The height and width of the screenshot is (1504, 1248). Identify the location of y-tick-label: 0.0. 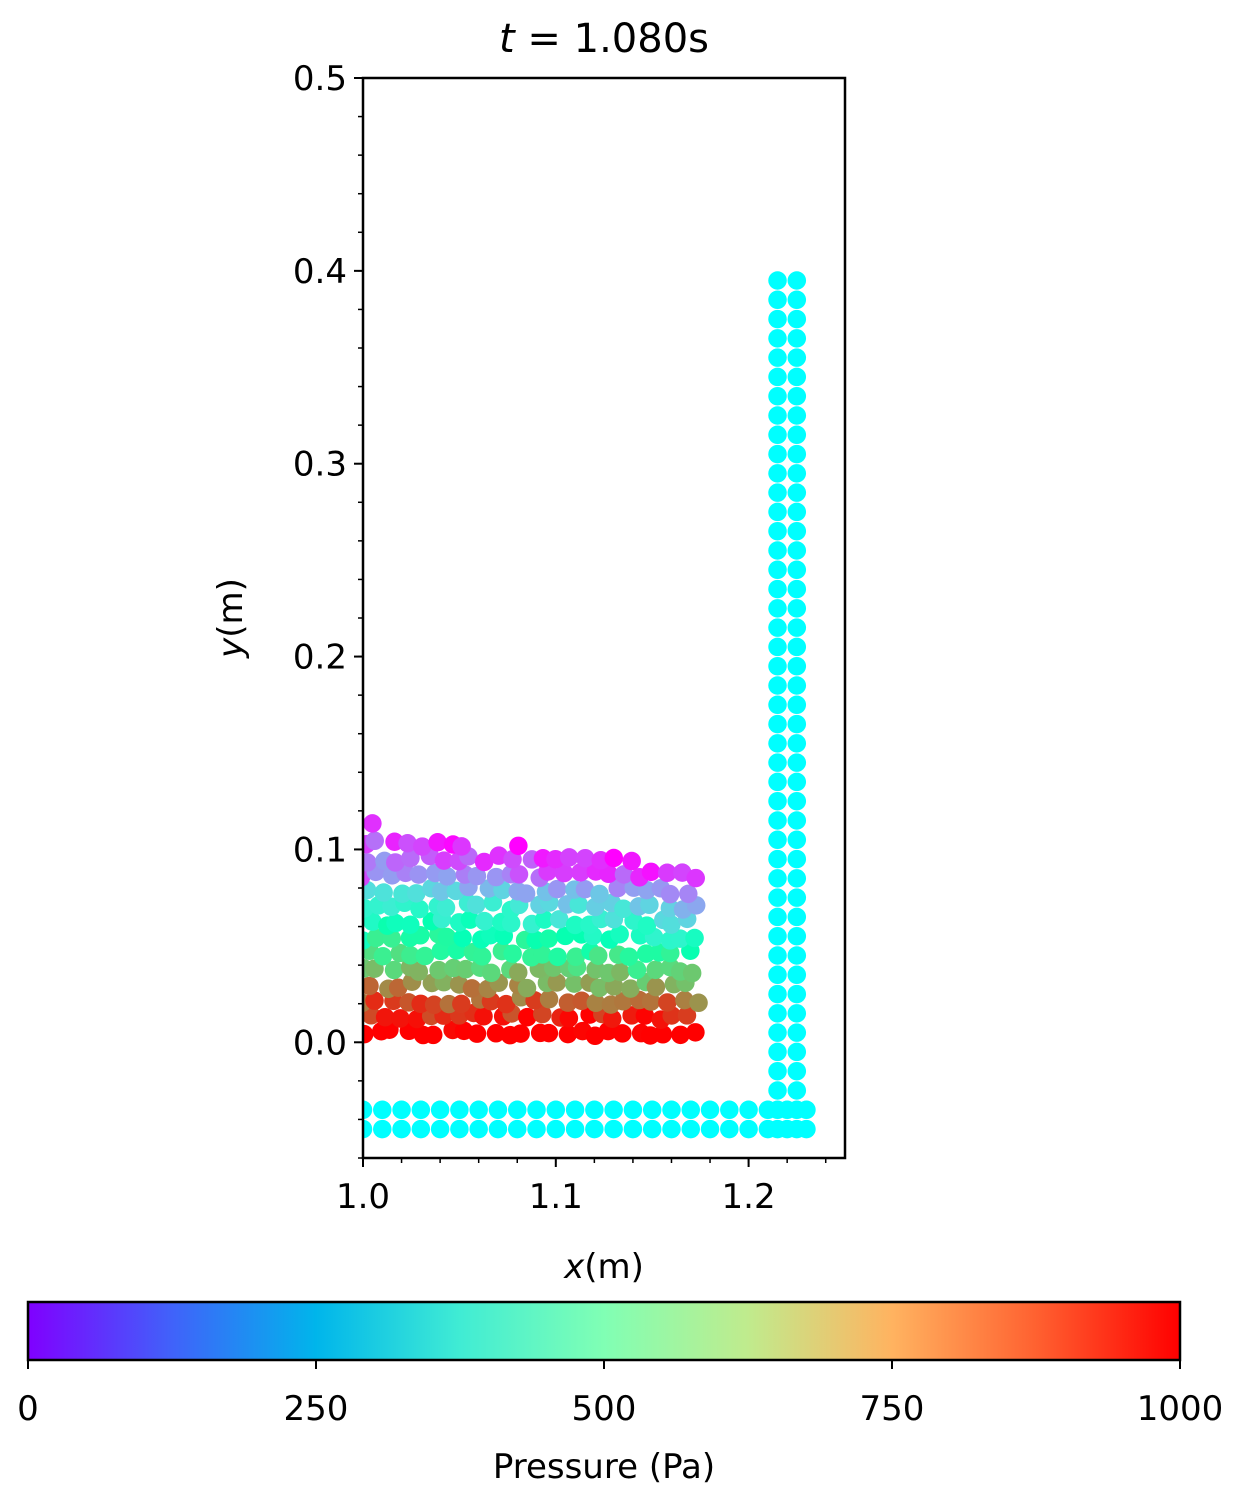
(320, 1043).